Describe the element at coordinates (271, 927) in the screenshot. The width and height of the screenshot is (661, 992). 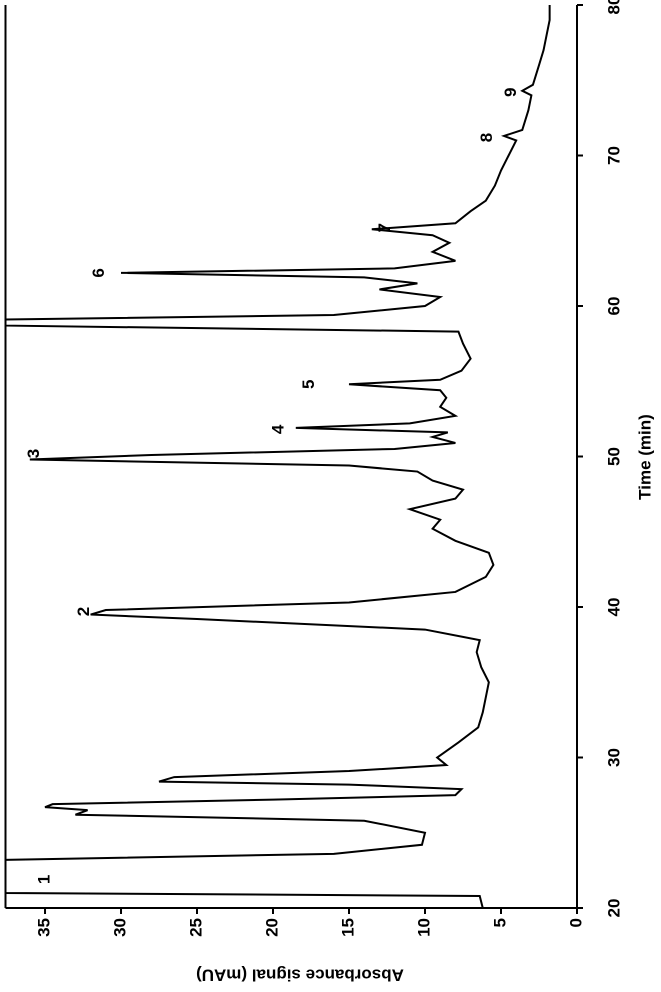
I see `y-tick-label: 20` at that location.